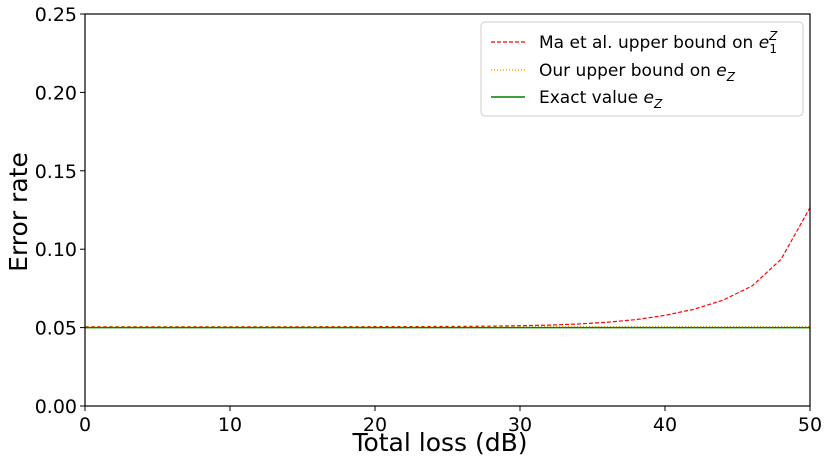 The image size is (830, 464). What do you see at coordinates (230, 425) in the screenshot?
I see `x-tick-label: 10` at bounding box center [230, 425].